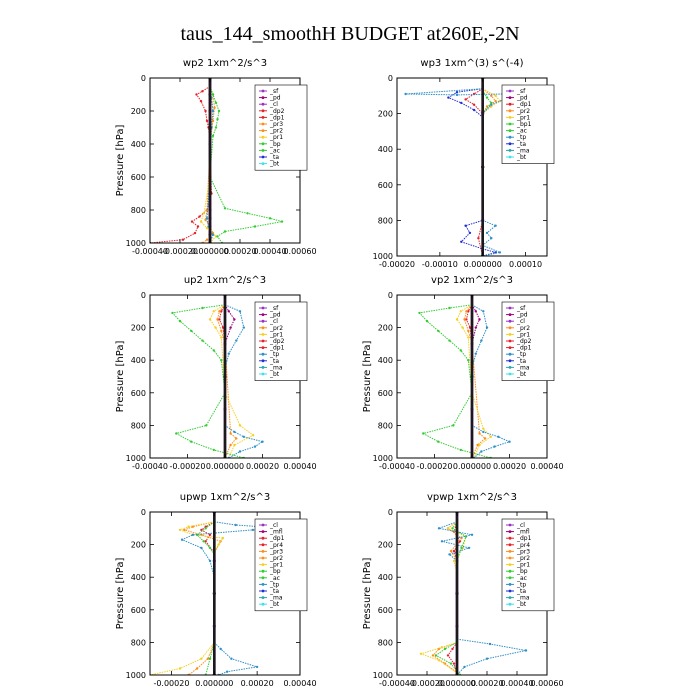 The width and height of the screenshot is (700, 700). I want to click on panel-title: wp3 1xm^(3) s^(-4), so click(471, 63).